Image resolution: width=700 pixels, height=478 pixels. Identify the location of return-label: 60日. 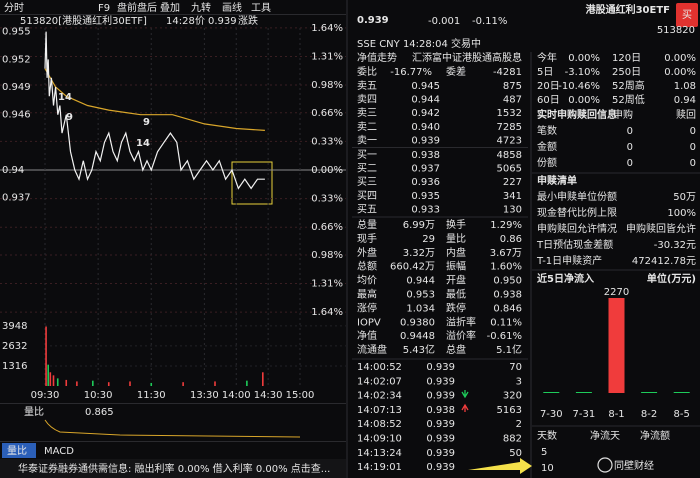
(548, 100).